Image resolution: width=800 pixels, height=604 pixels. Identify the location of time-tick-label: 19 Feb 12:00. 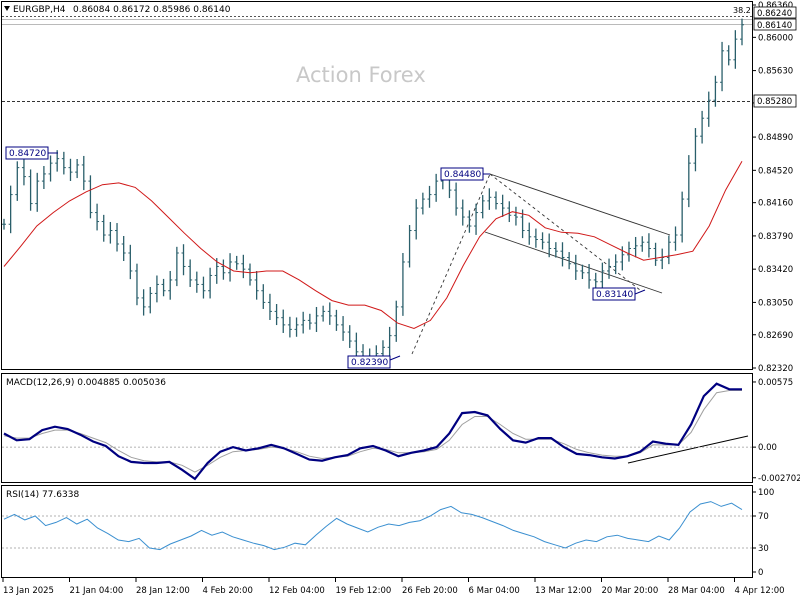
(364, 591).